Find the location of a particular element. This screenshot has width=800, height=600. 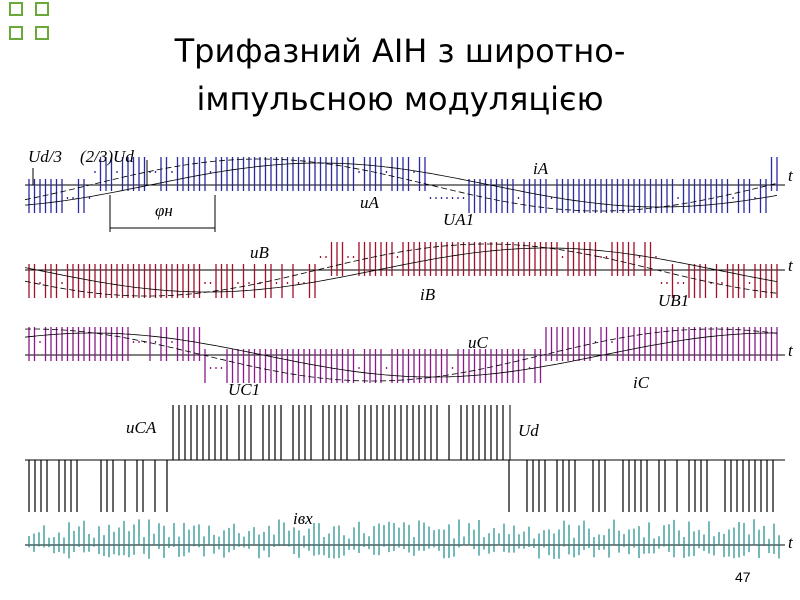

title-line: Трифазний АІН з широтно- is located at coordinates (400, 51).